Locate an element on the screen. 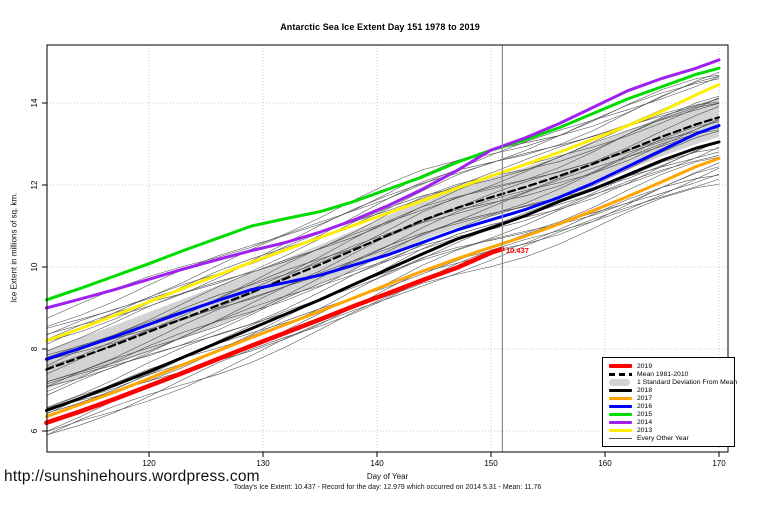 Image resolution: width=760 pixels, height=506 pixels. y-tick-label: 8 is located at coordinates (34, 348).